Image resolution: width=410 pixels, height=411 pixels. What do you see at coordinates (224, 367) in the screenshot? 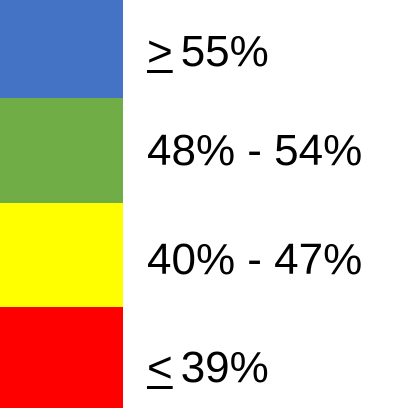
I see `legend-label-text: 39%` at bounding box center [224, 367].